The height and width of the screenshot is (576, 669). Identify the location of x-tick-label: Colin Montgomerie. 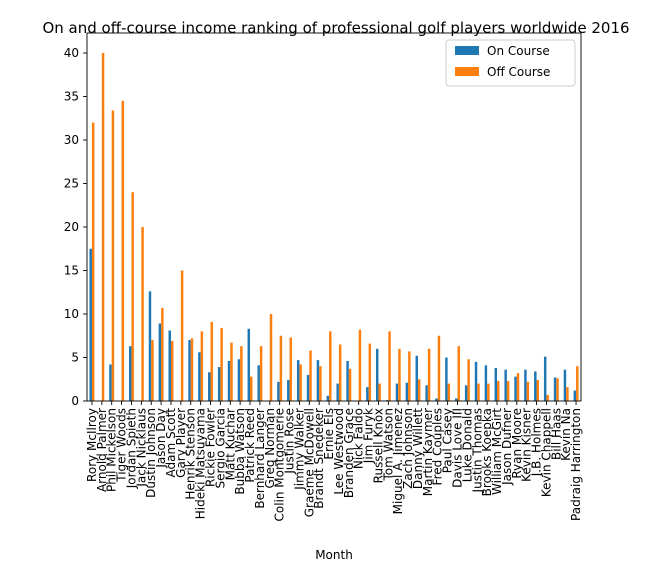
(280, 465).